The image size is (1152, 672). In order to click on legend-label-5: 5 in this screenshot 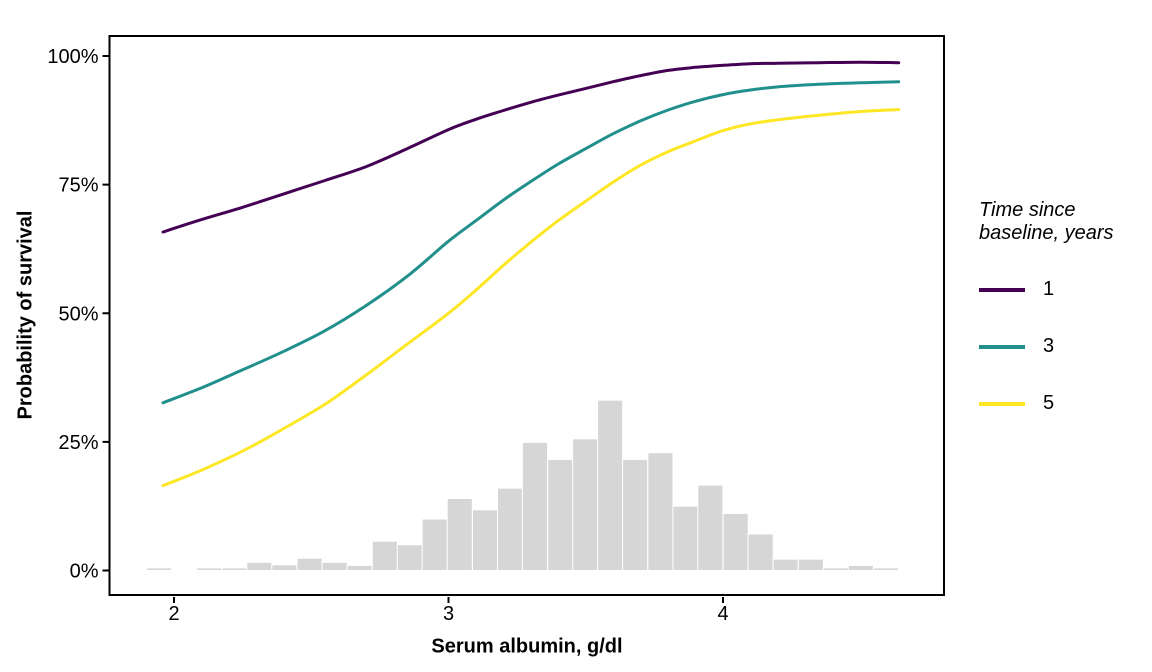, I will do `click(1049, 403)`.